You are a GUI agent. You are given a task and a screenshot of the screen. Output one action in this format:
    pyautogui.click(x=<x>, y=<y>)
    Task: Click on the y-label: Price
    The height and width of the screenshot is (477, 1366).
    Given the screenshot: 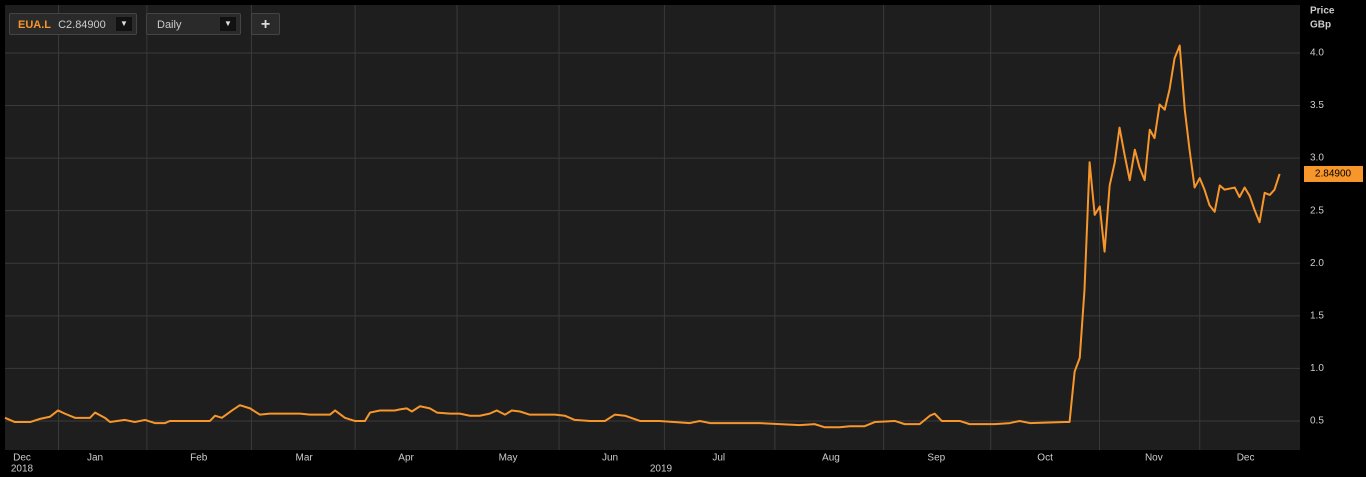 What is the action you would take?
    pyautogui.click(x=1322, y=11)
    